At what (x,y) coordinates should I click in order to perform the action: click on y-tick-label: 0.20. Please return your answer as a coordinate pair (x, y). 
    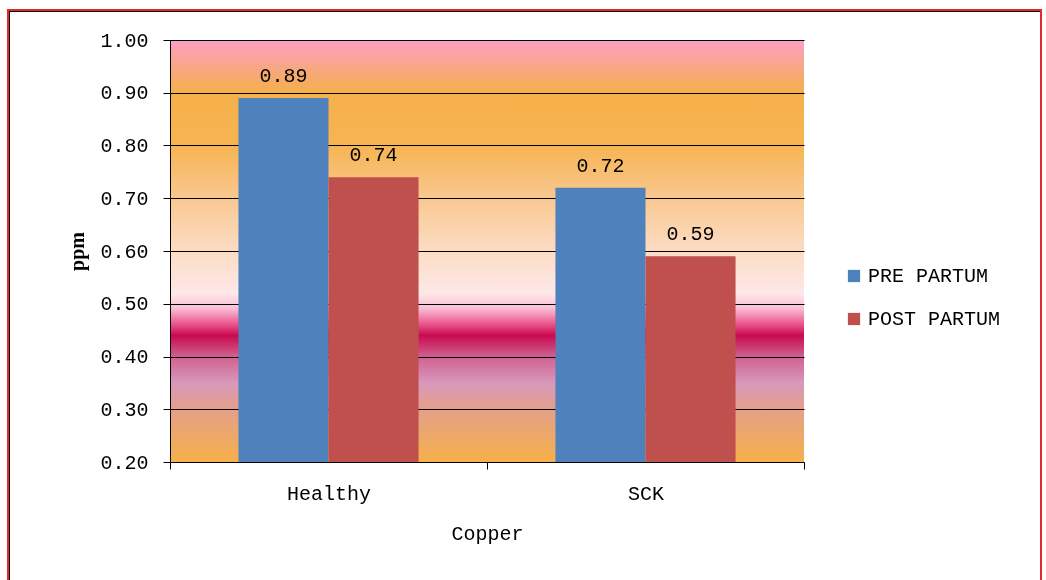
    Looking at the image, I should click on (124, 463).